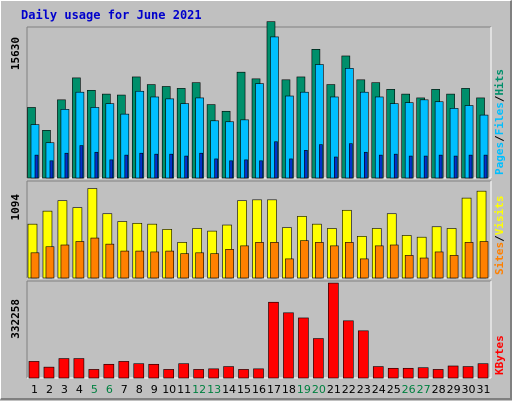  Describe the element at coordinates (229, 389) in the screenshot. I see `x-tick-label-14: 14` at that location.